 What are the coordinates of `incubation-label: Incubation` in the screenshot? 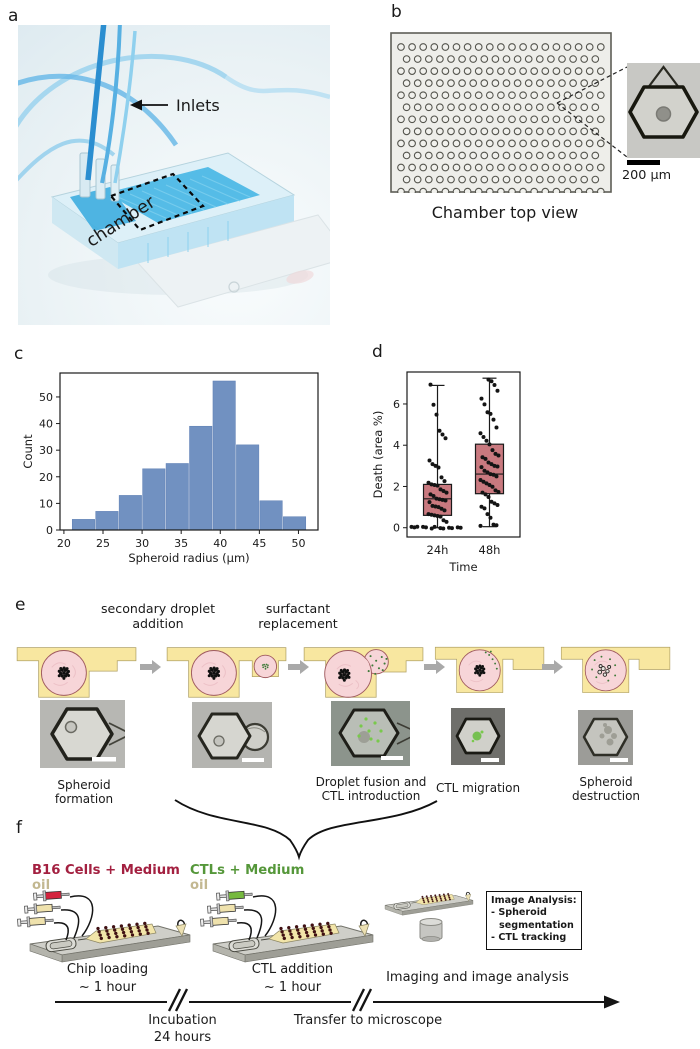 It's located at (182, 1020).